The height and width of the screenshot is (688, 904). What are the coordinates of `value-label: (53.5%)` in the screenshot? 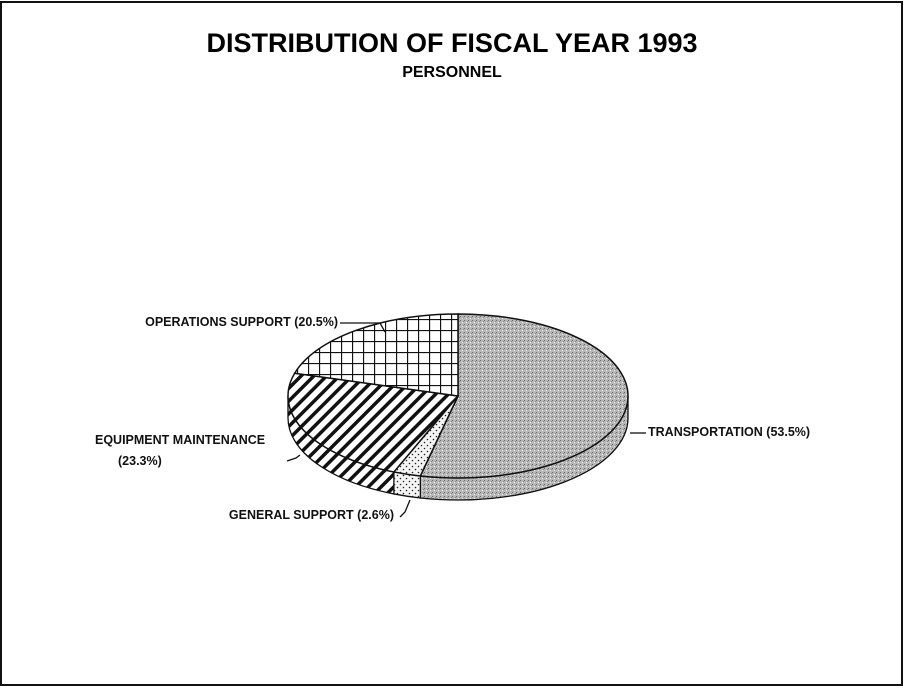 It's located at (788, 432).